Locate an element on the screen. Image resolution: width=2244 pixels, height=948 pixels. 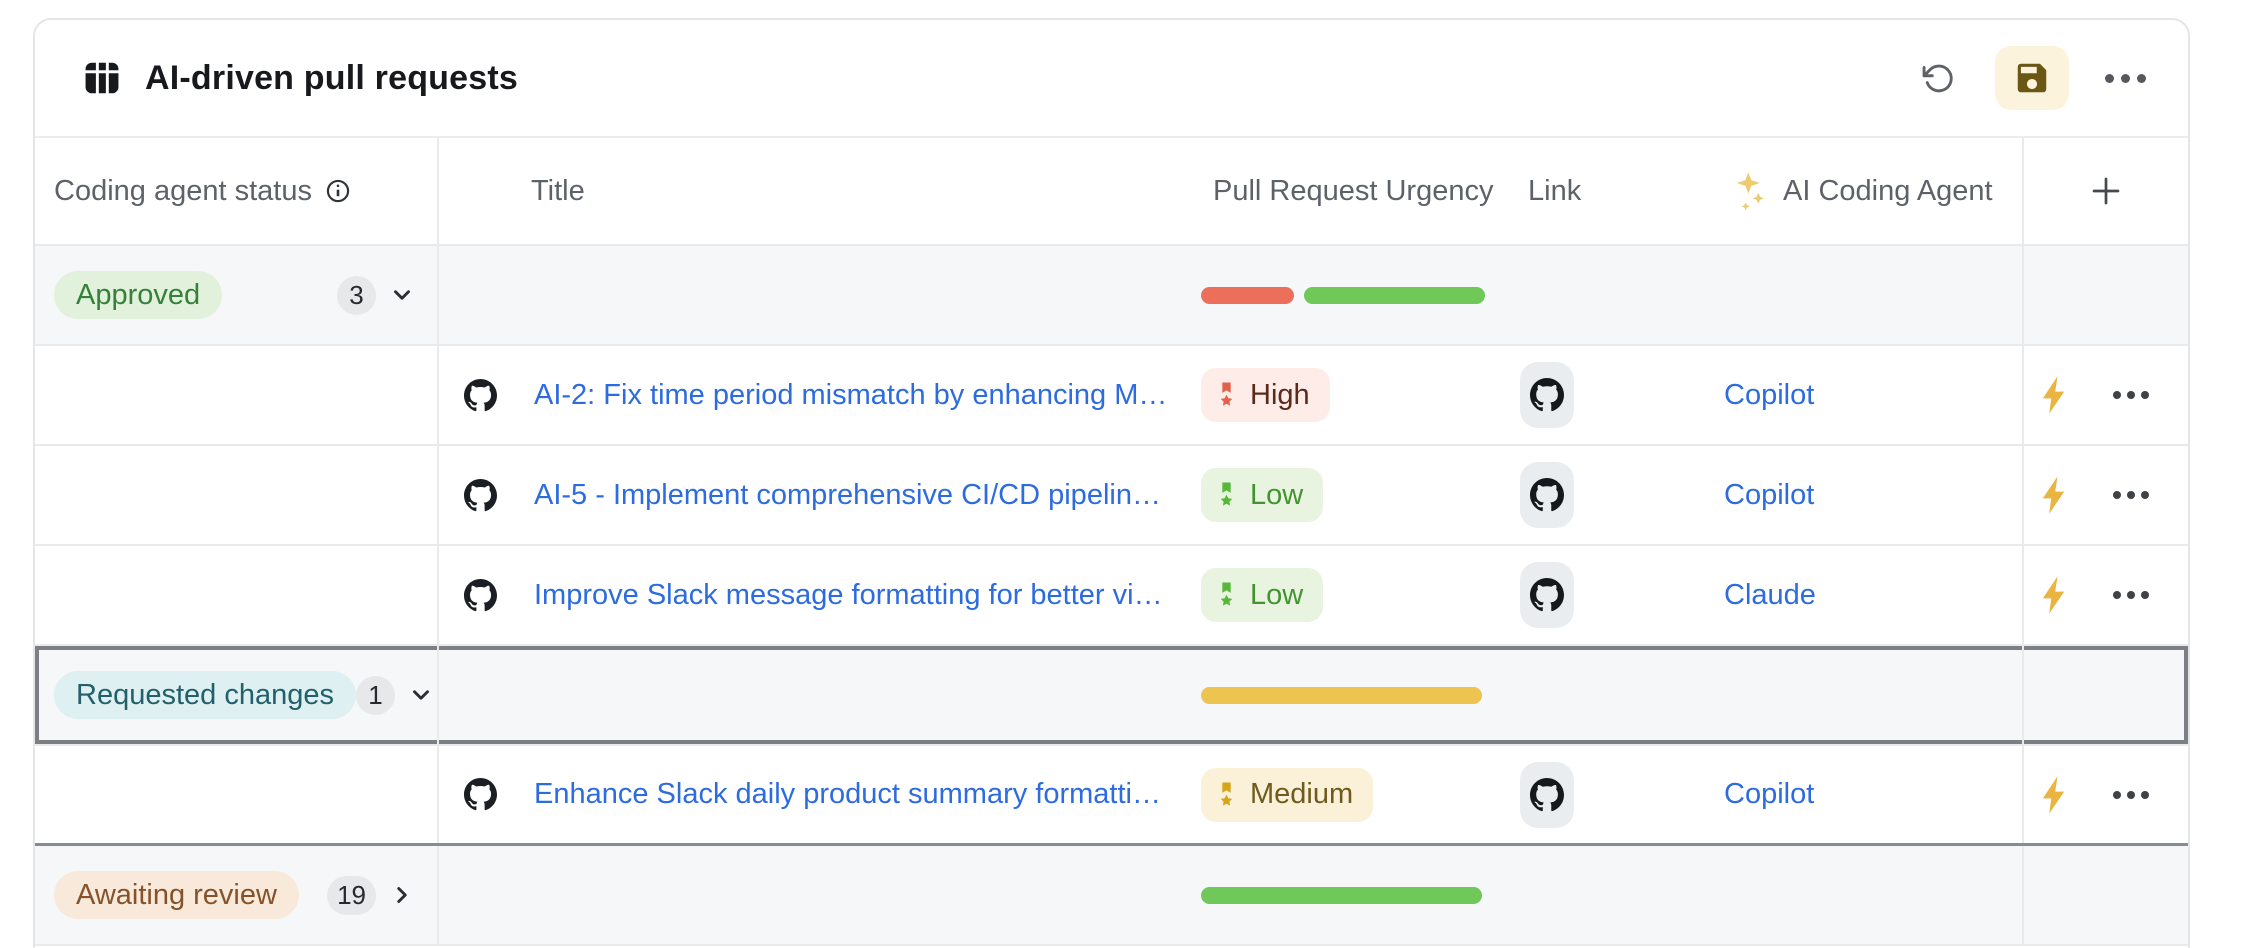
status-pill-awaiting-review: Awaiting review is located at coordinates (176, 895).